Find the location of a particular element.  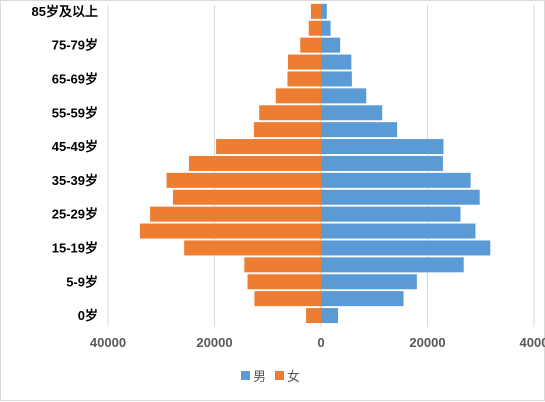

y-tick-label: 25-29岁 is located at coordinates (75, 214).